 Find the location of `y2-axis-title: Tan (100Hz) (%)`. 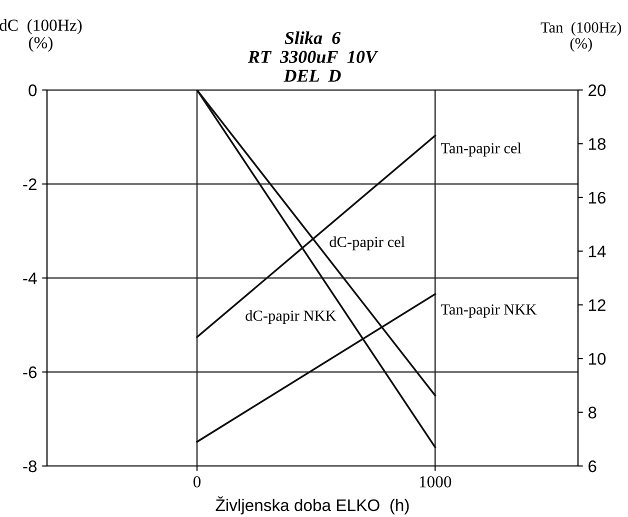

y2-axis-title: Tan (100Hz) (%) is located at coordinates (581, 37).